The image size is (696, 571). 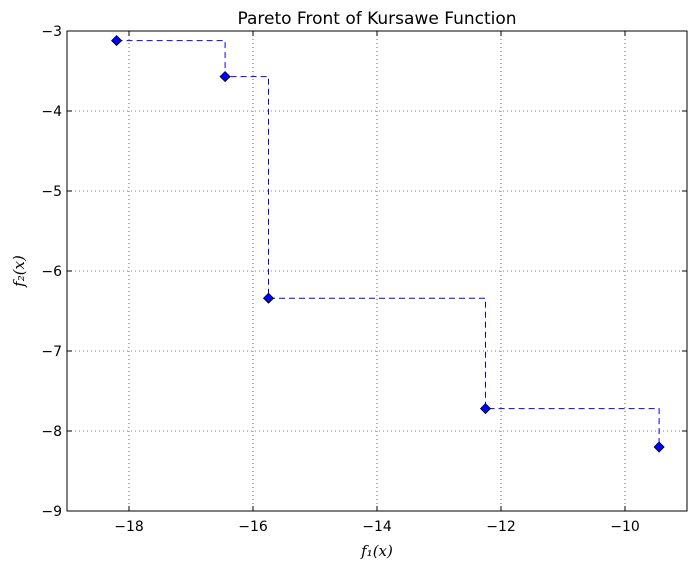 I want to click on x-tick-label: −14, so click(x=377, y=527).